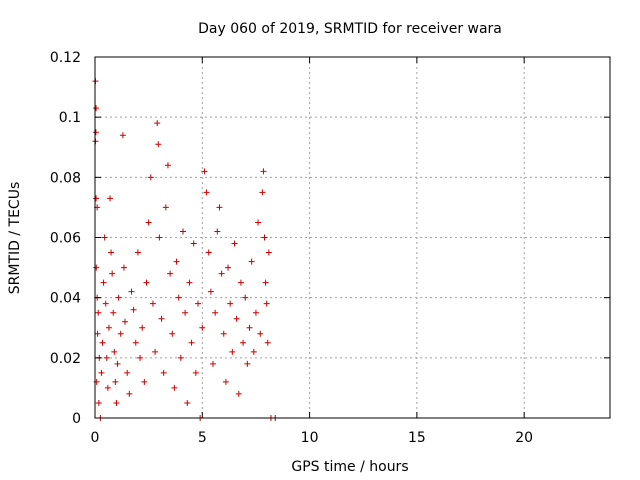 This screenshot has width=640, height=480. I want to click on y-axis-label: SRMTID / TECUs, so click(15, 238).